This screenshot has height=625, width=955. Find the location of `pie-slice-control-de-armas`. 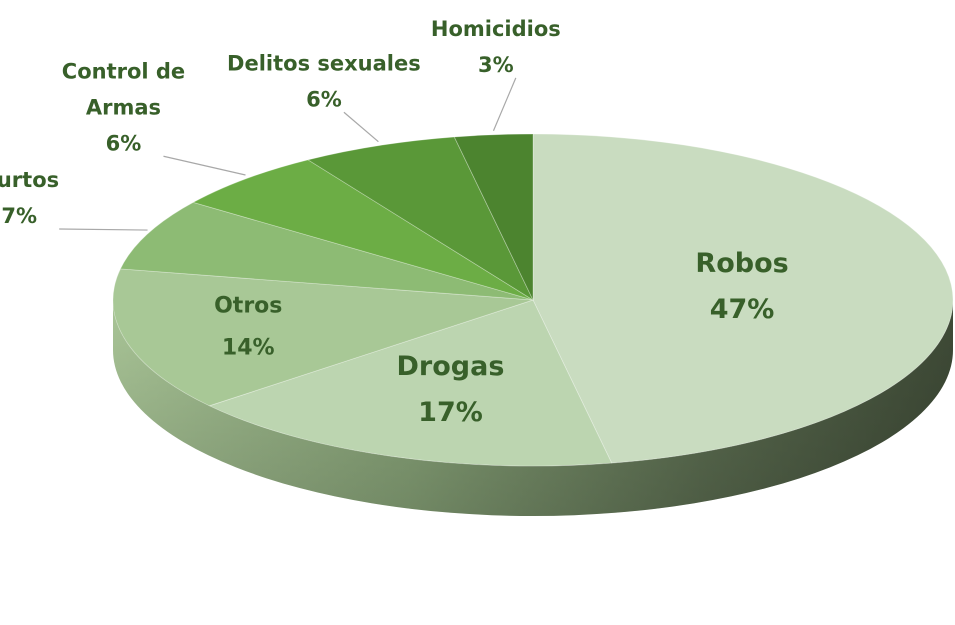

pie-slice-control-de-armas is located at coordinates (363, 230).